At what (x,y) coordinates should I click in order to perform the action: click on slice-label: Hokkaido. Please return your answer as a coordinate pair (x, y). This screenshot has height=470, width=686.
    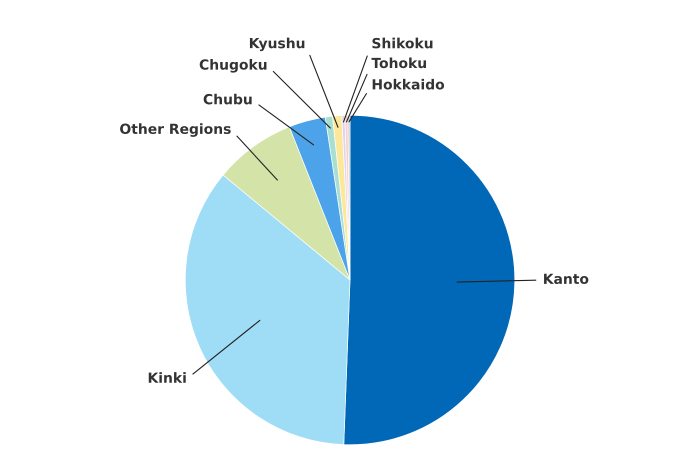
    Looking at the image, I should click on (408, 84).